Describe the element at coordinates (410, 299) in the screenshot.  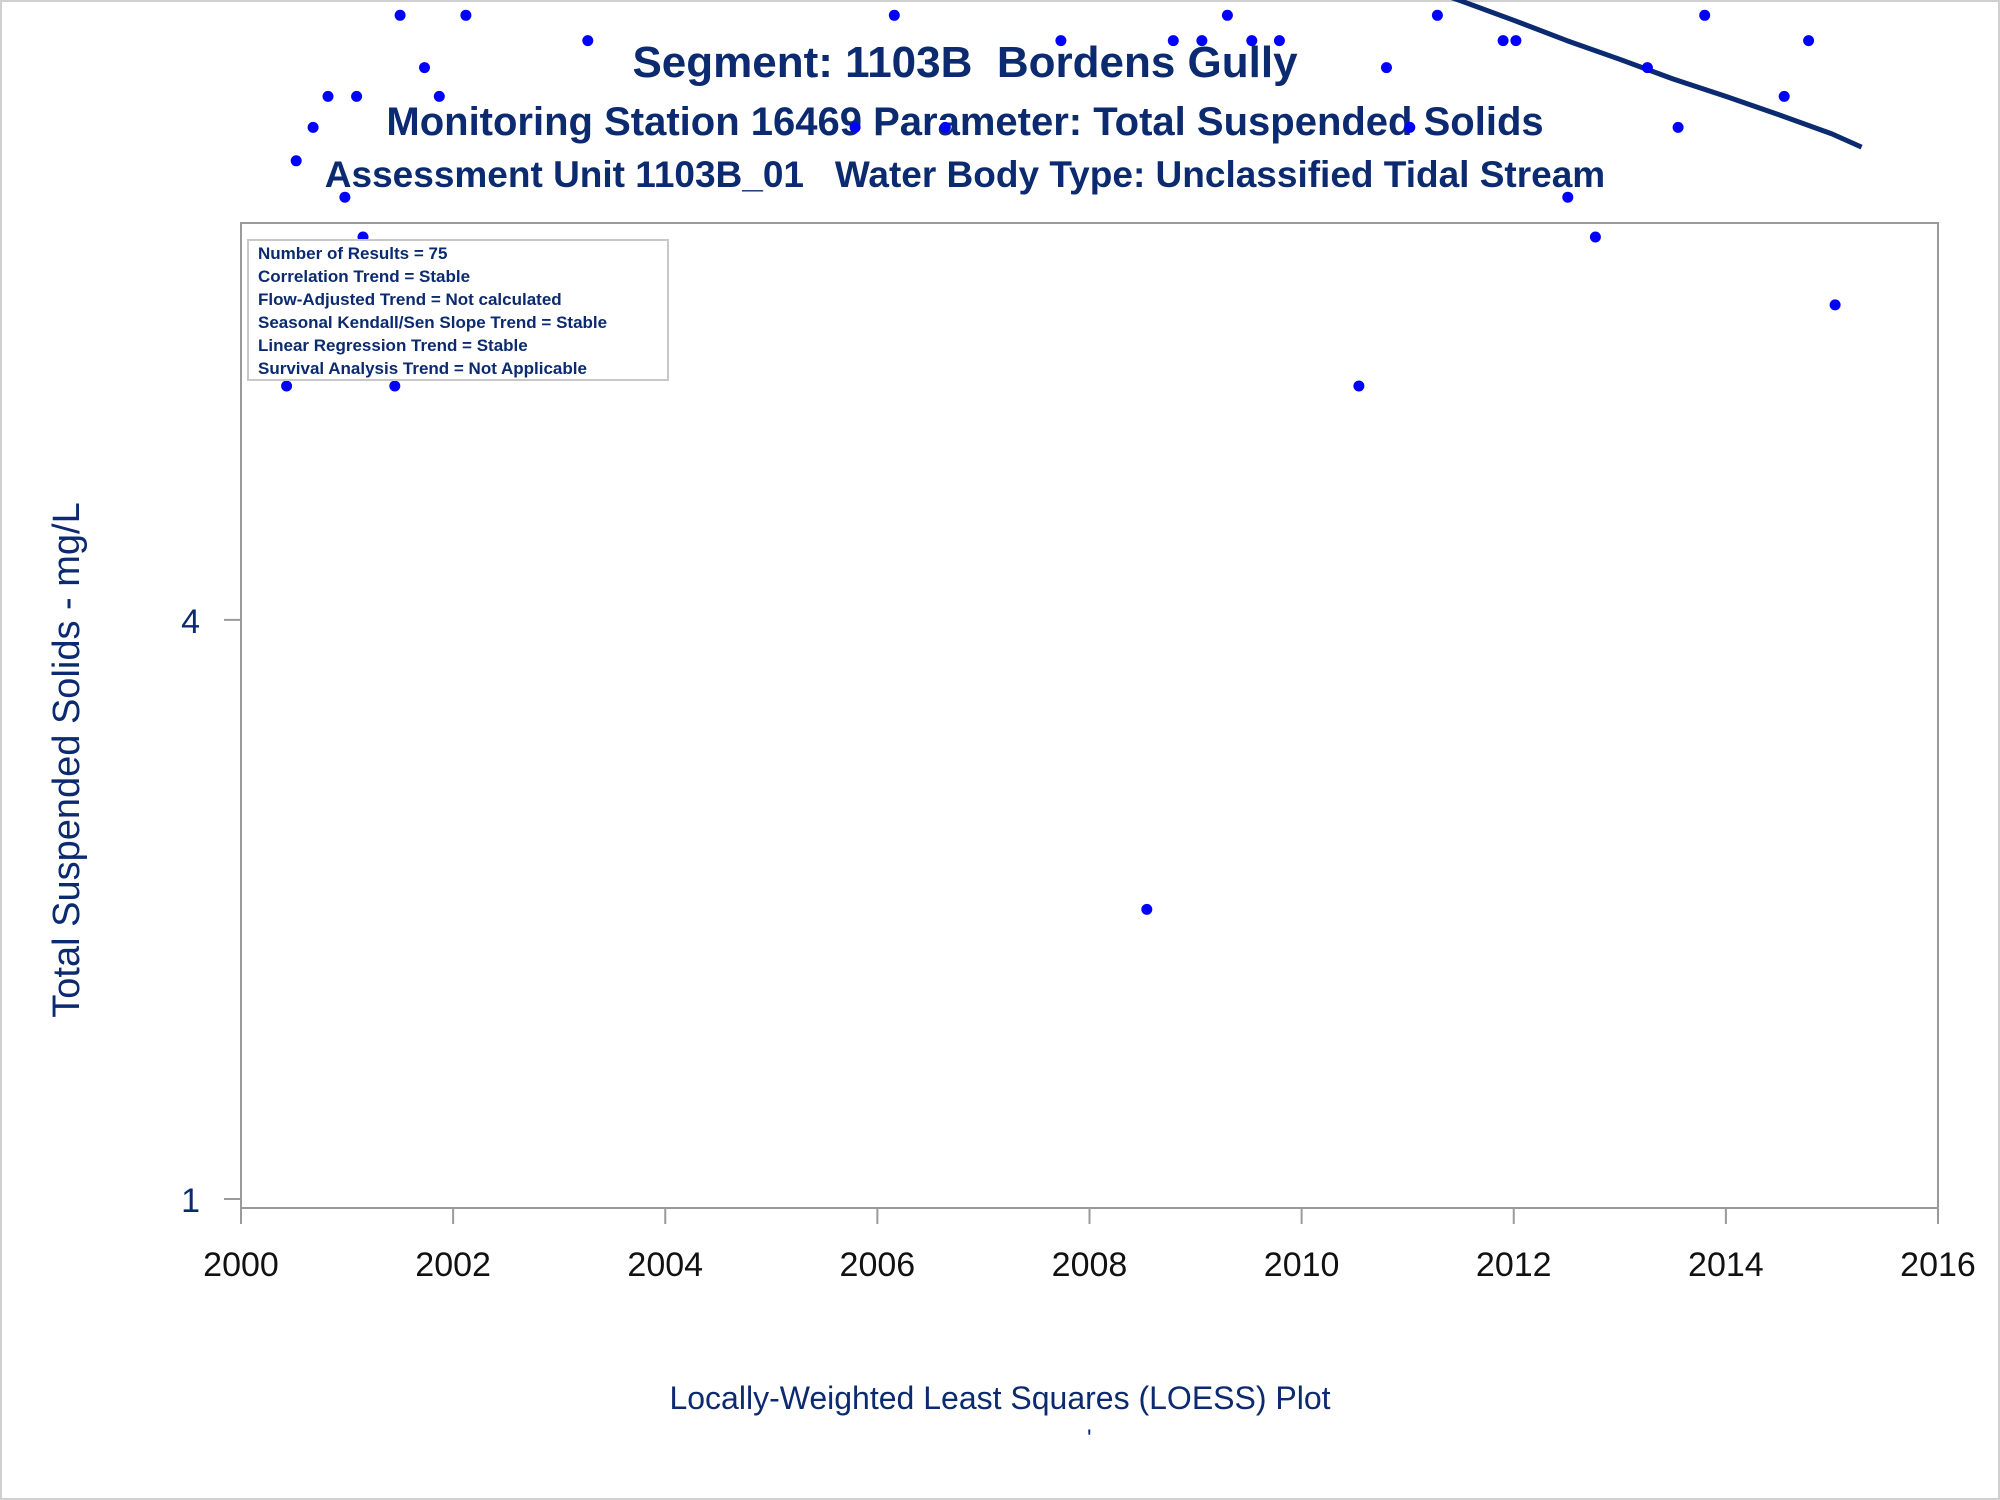
I see `stats-line: Flow-Adjusted Trend = Not calculated` at that location.